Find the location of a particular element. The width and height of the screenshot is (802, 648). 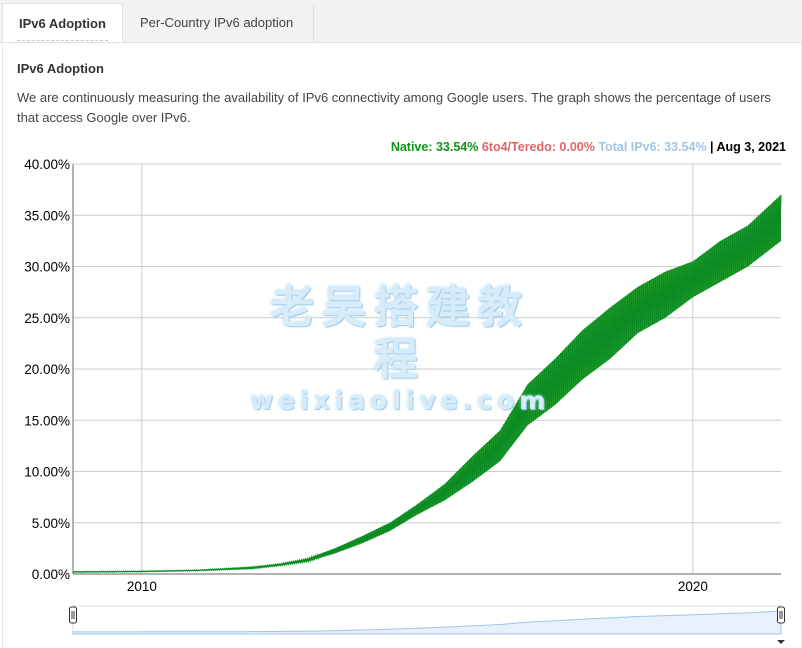

section-heading: IPv6 Adoption is located at coordinates (60, 68).